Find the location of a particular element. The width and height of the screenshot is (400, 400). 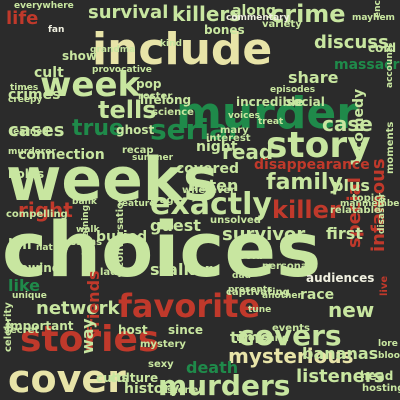

word-murders: murders is located at coordinates (224, 384).